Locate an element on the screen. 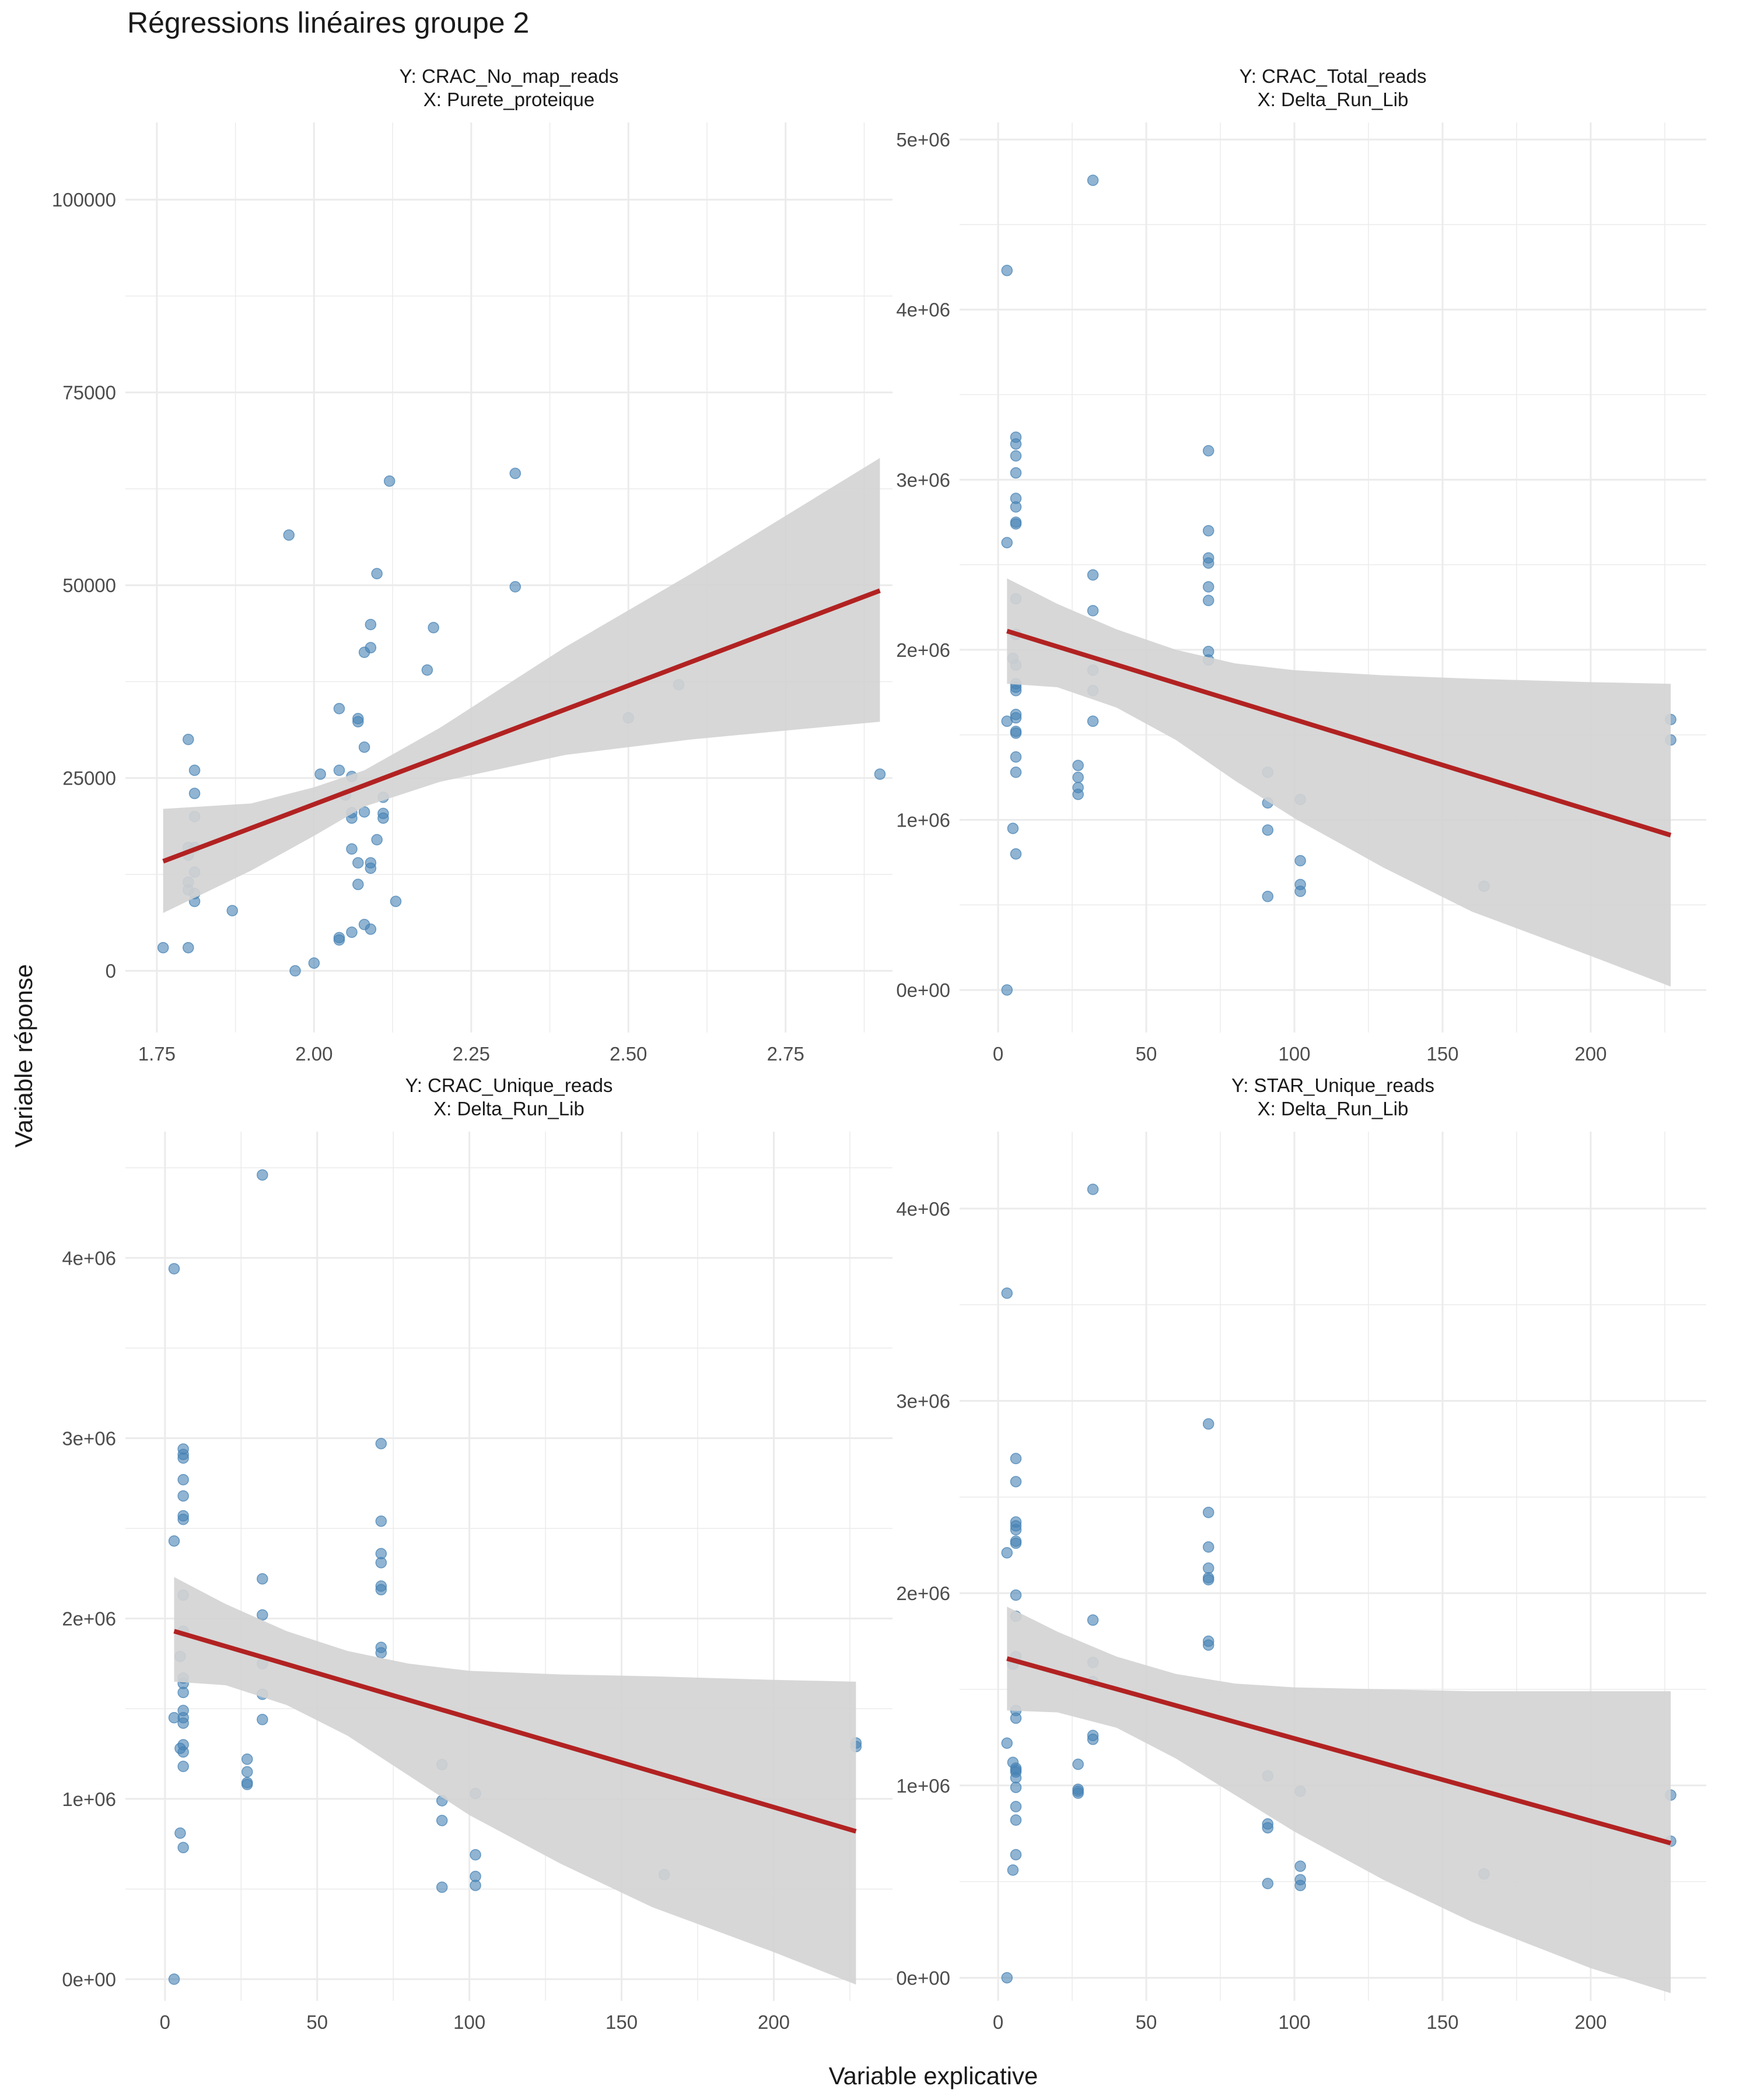 This screenshot has width=1750, height=2100. facet-title-x: X: Purete_proteique is located at coordinates (509, 99).